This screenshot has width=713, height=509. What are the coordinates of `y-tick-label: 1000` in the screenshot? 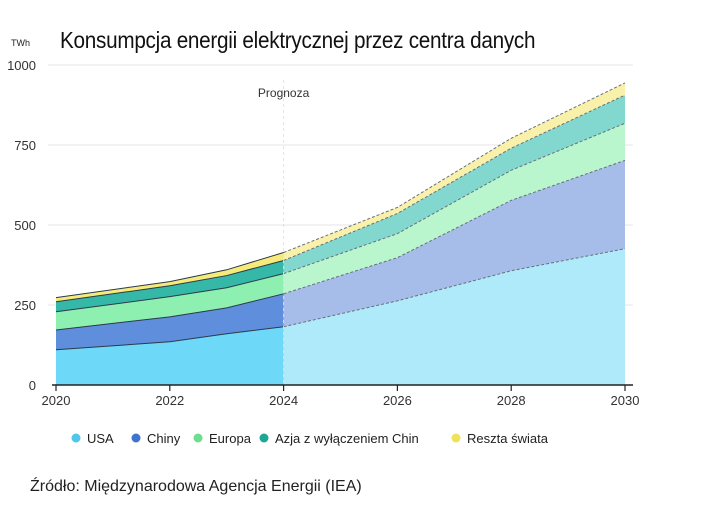 It's located at (21, 65).